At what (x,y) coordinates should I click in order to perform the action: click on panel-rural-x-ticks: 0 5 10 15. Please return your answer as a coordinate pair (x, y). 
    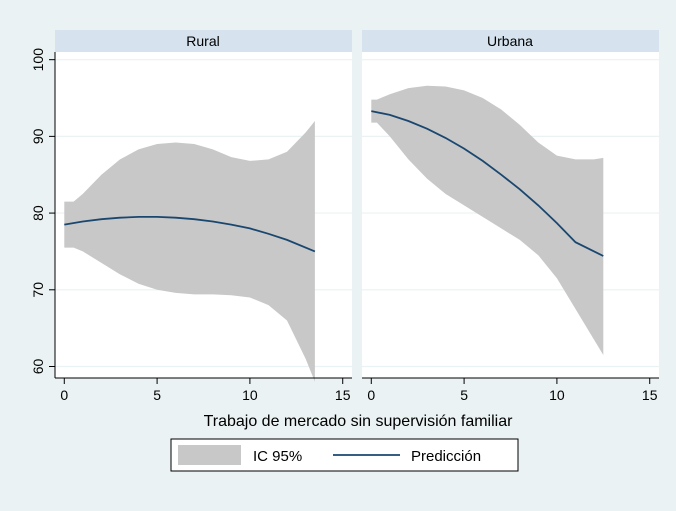
    Looking at the image, I should click on (205, 390).